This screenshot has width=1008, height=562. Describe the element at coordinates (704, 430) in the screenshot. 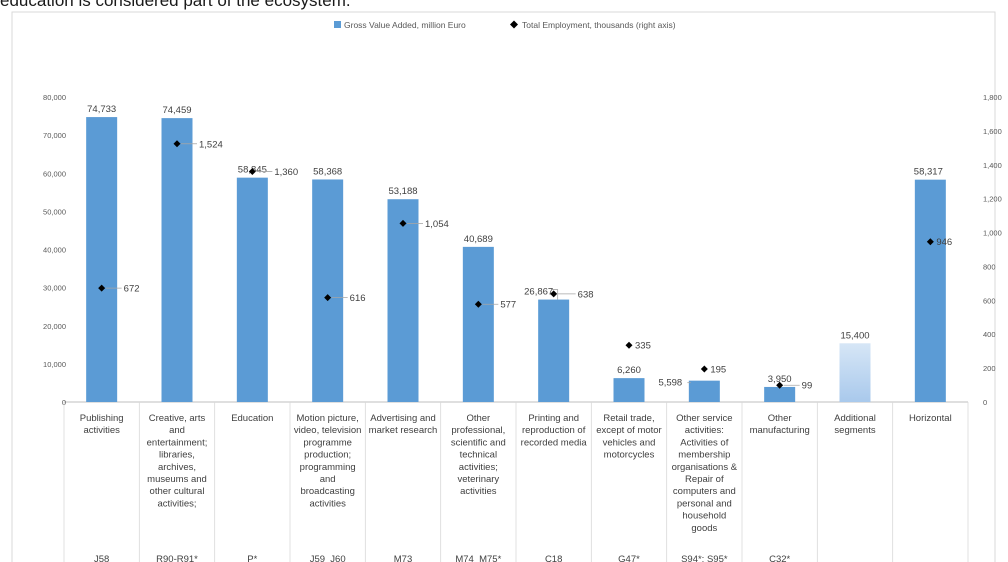

I see `category-label-line: activities:` at that location.